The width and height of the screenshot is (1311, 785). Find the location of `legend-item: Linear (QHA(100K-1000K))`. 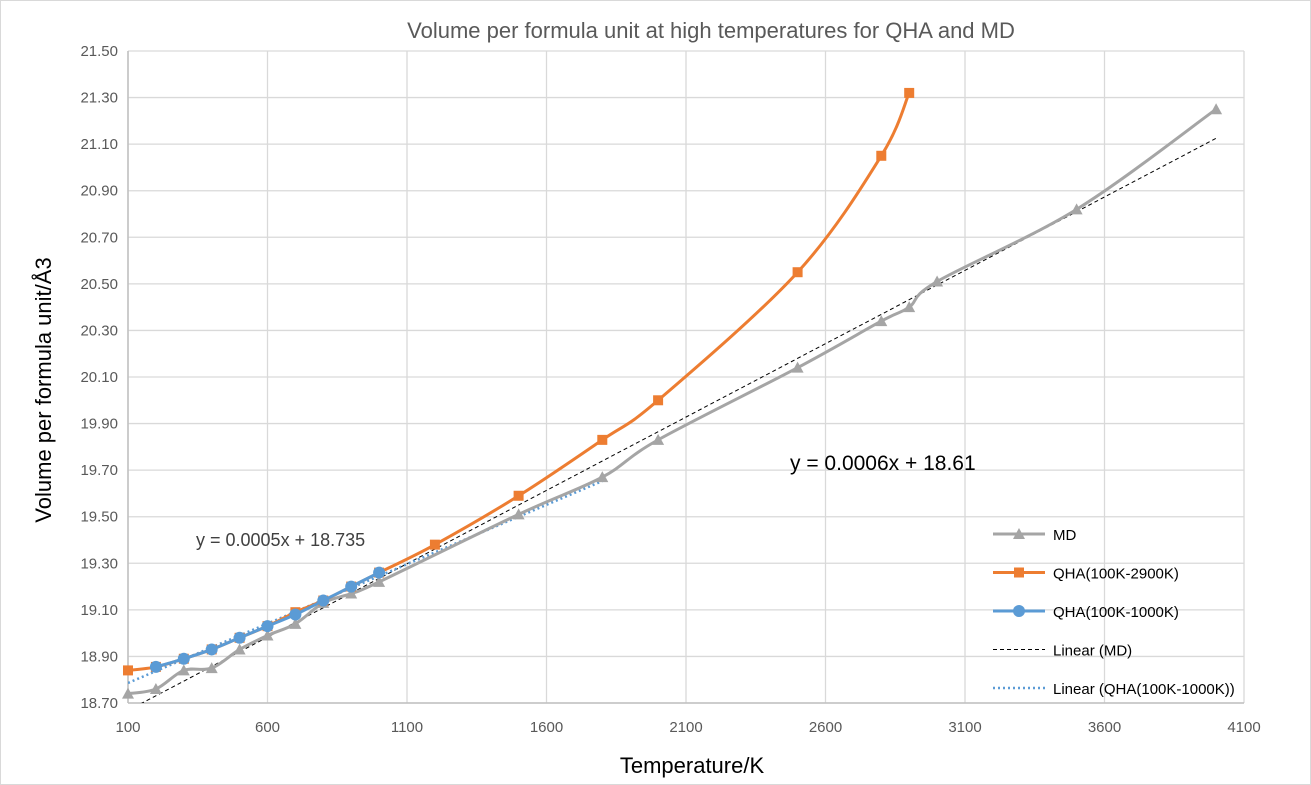

legend-item: Linear (QHA(100K-1000K)) is located at coordinates (1114, 689).